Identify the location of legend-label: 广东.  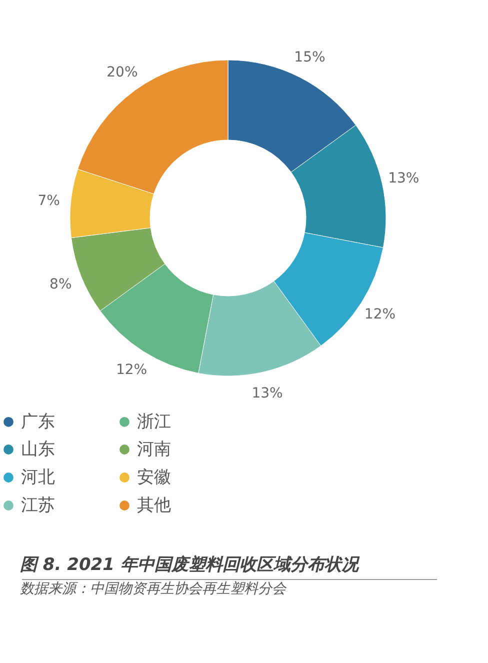
(38, 422).